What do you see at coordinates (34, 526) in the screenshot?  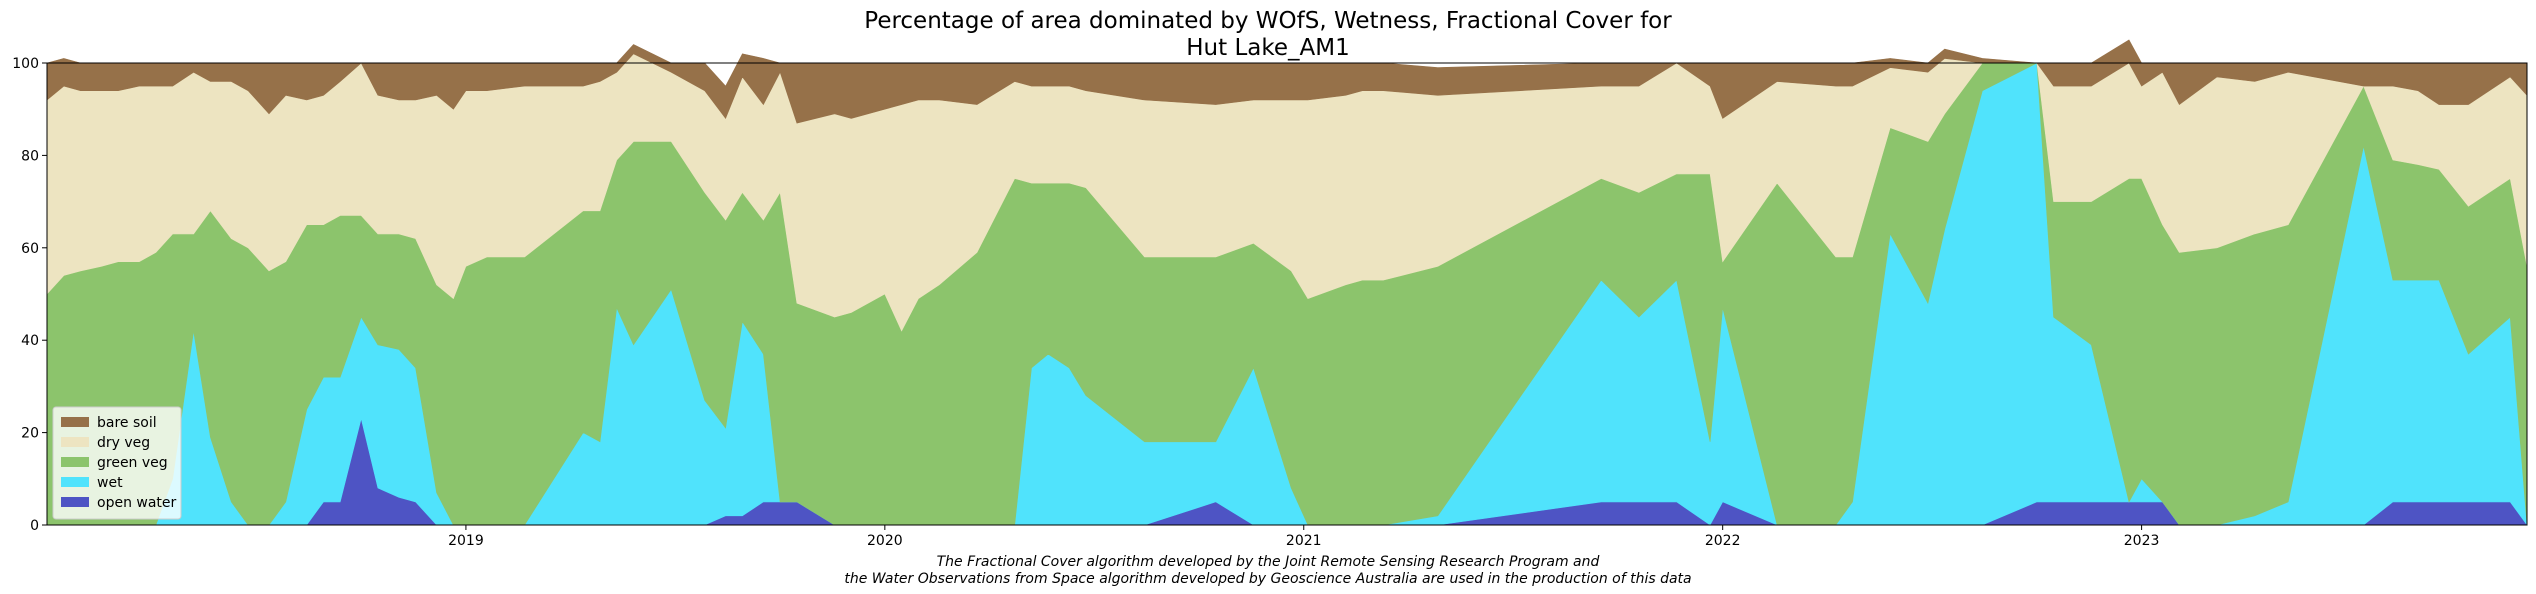 I see `y-tick-label: 0` at bounding box center [34, 526].